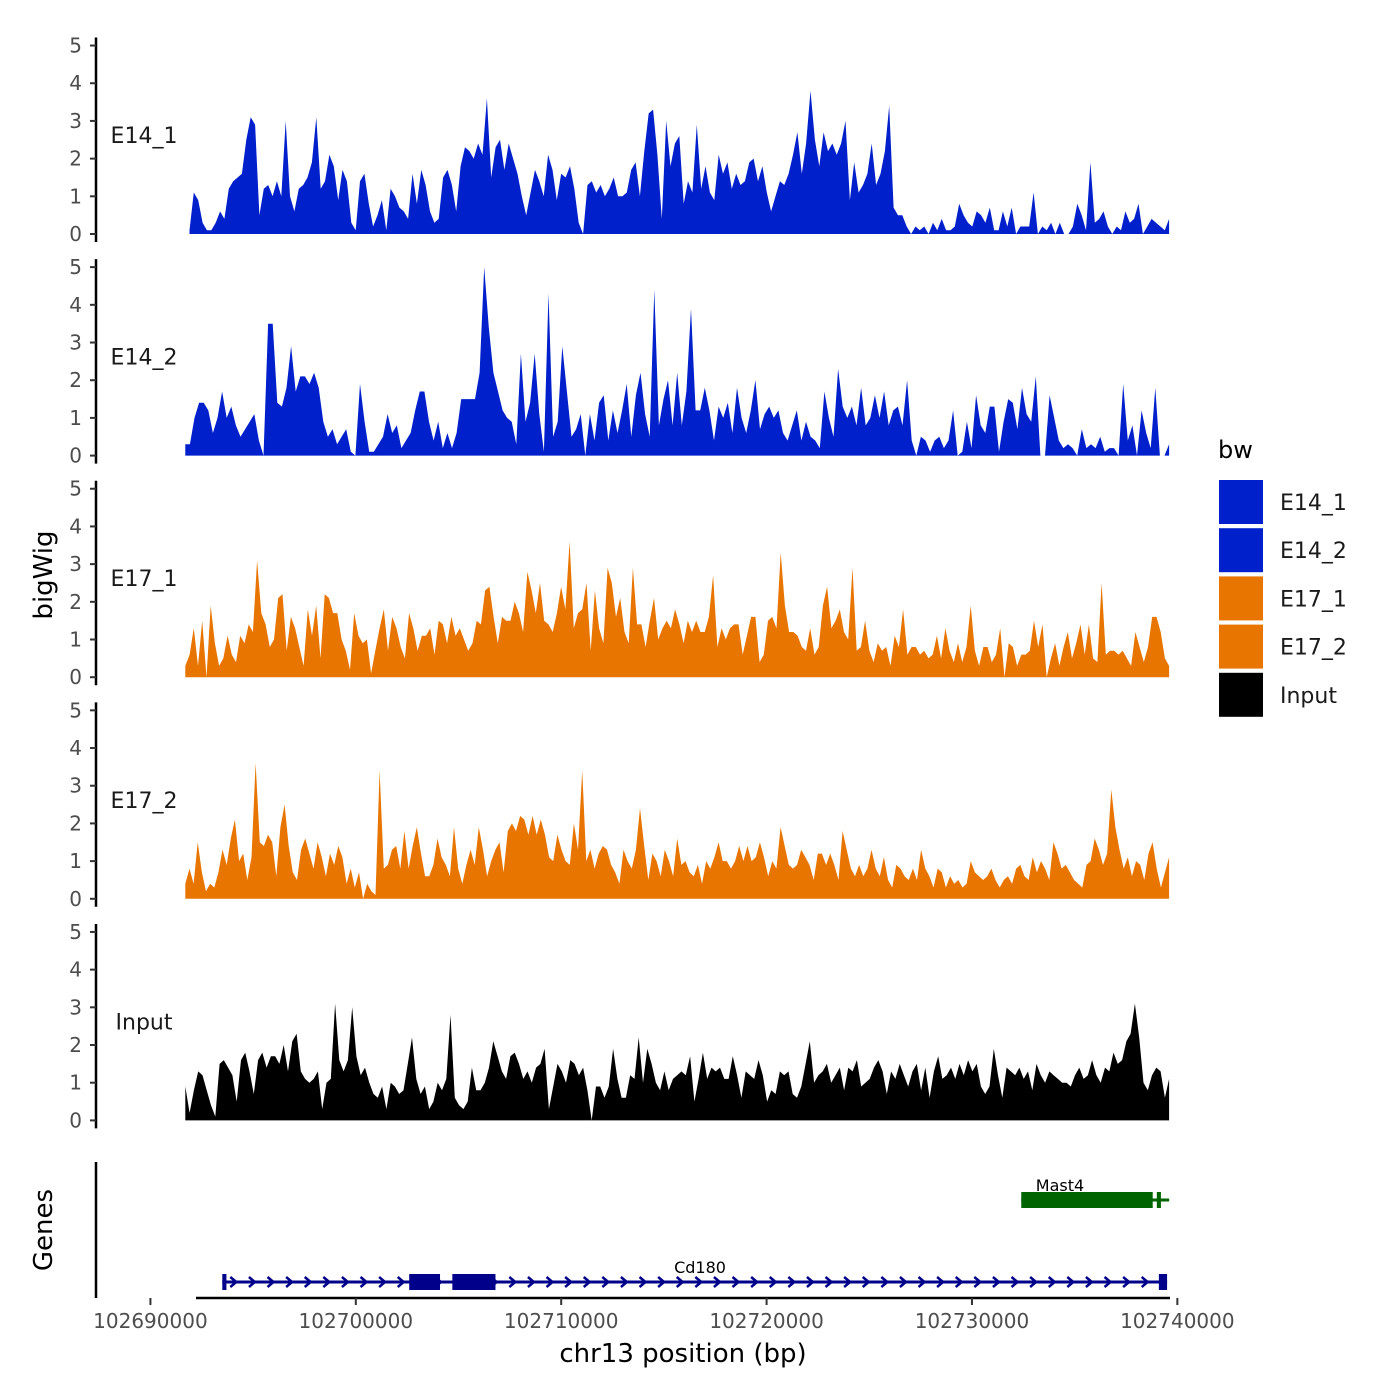  What do you see at coordinates (144, 136) in the screenshot?
I see `track-label-E14_1: E14_1` at bounding box center [144, 136].